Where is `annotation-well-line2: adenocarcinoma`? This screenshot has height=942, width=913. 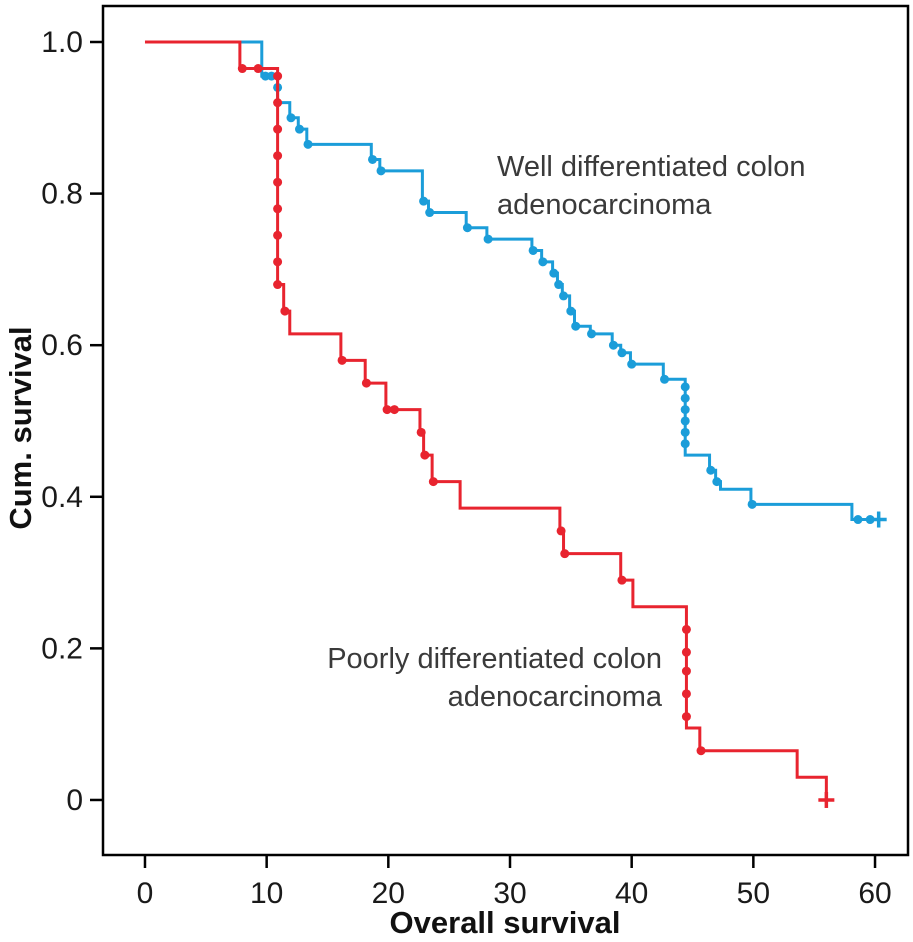
annotation-well-line2: adenocarcinoma is located at coordinates (604, 205).